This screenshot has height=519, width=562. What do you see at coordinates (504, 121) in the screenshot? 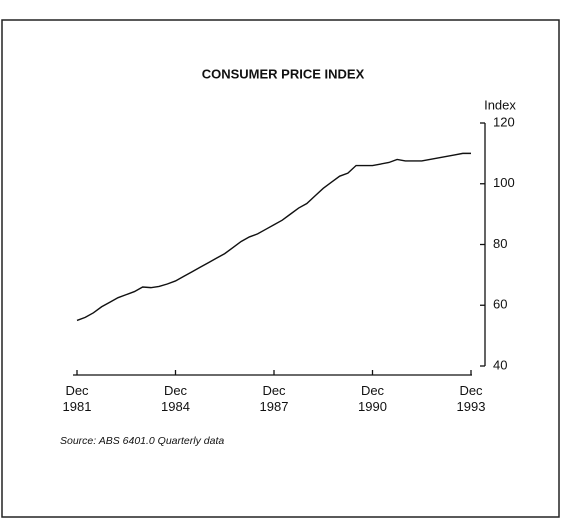
I see `y-tick-label: 120` at bounding box center [504, 121].